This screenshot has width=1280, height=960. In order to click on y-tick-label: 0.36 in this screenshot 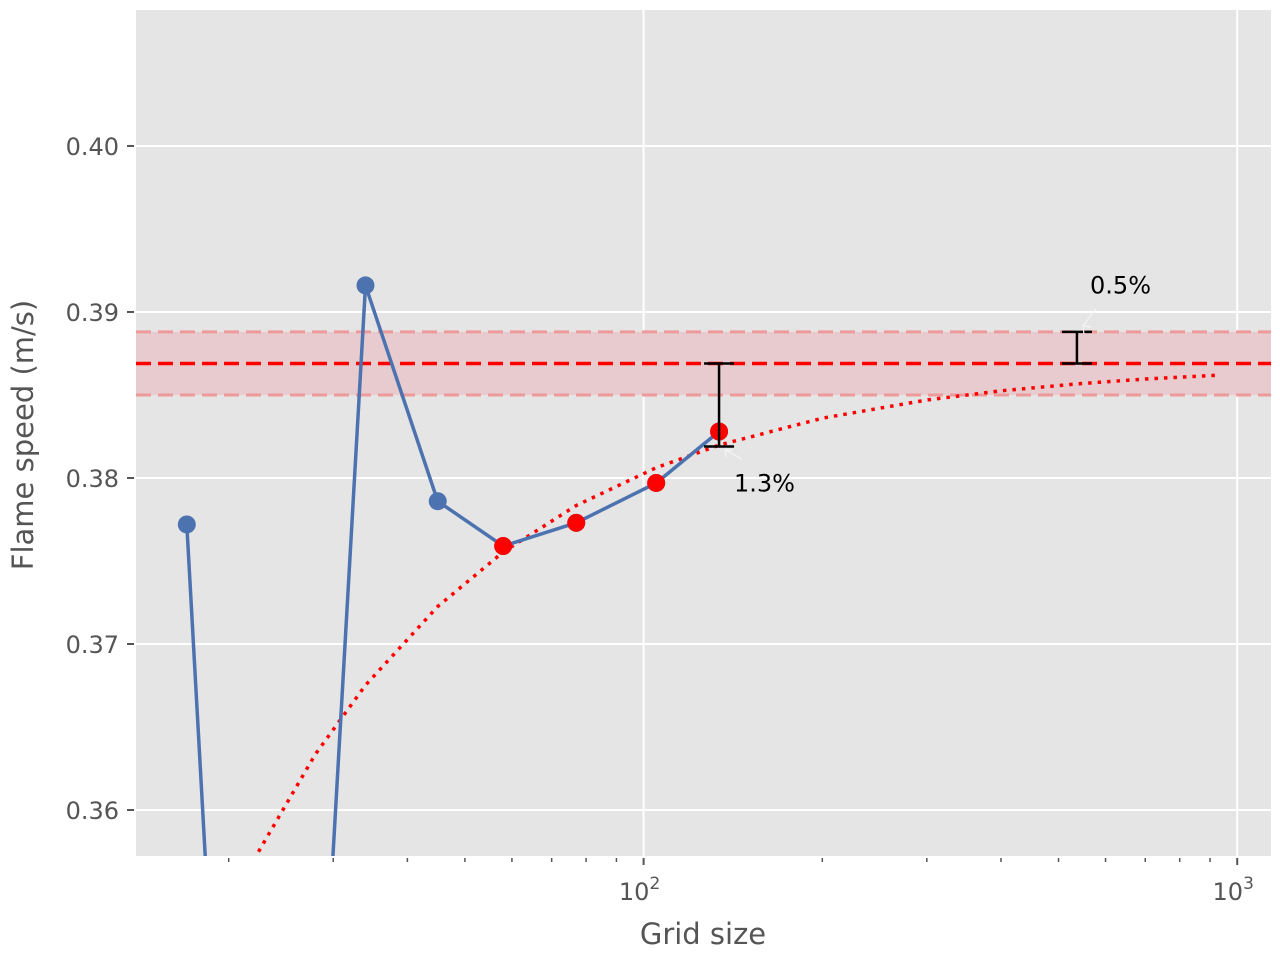, I will do `click(92, 811)`.